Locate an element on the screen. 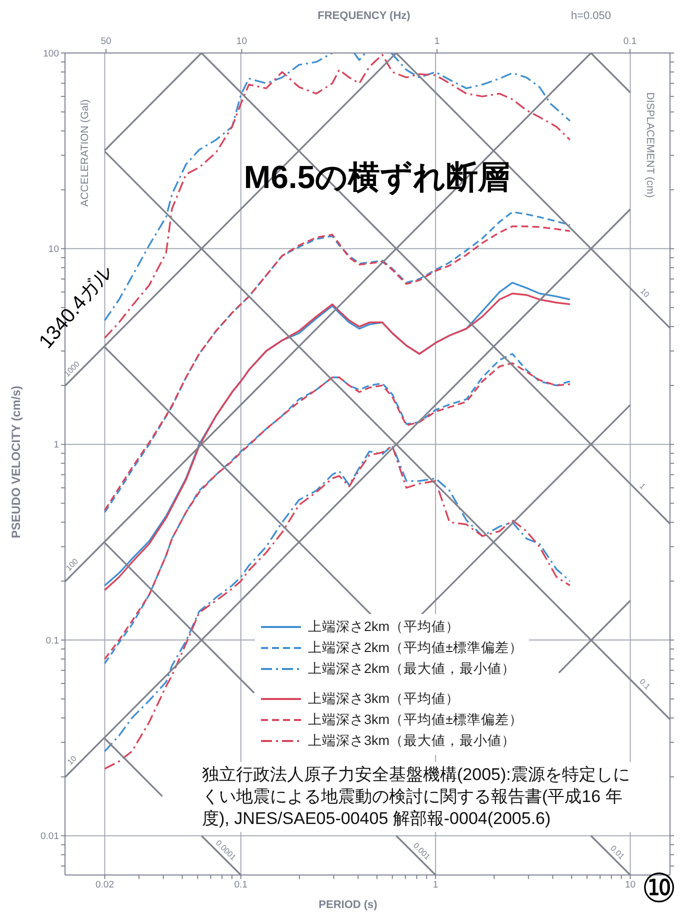 This screenshot has height=912, width=680. y-tick-label: 10 is located at coordinates (53, 250).